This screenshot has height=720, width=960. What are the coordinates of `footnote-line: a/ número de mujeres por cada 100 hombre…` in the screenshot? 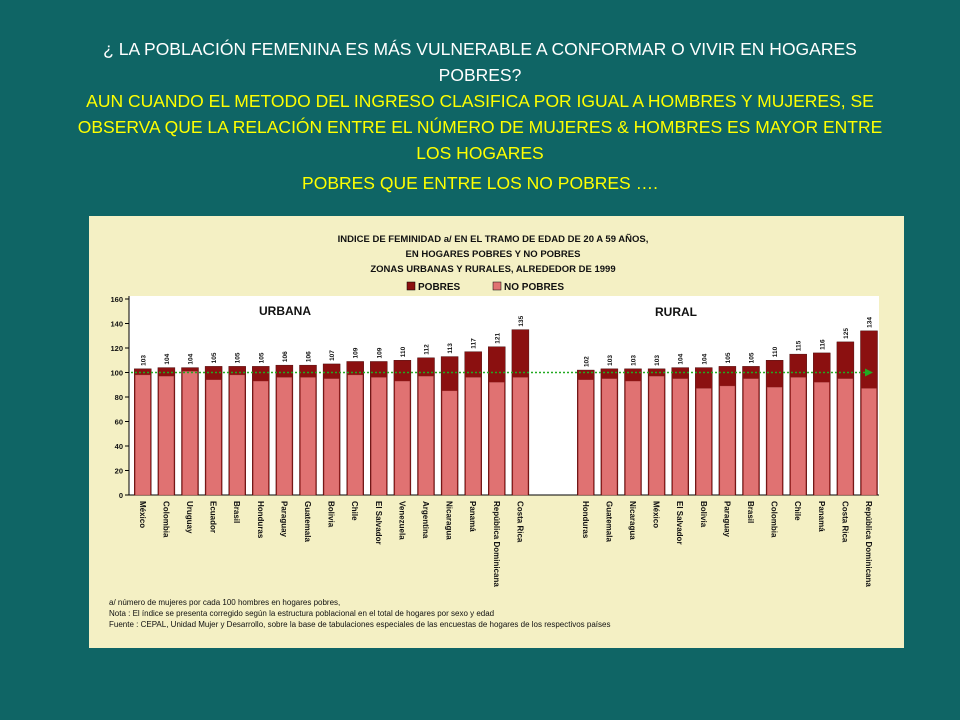 It's located at (224, 602).